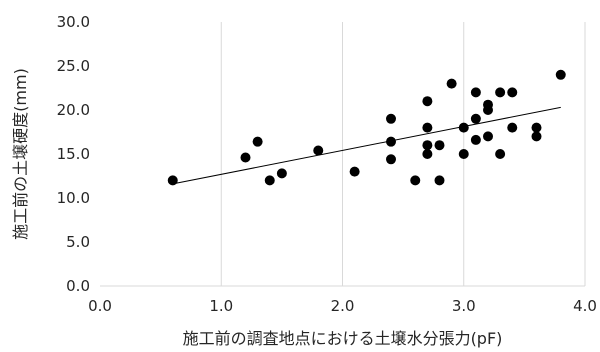 This screenshot has width=600, height=352. I want to click on x-tick-label: 2.0, so click(343, 306).